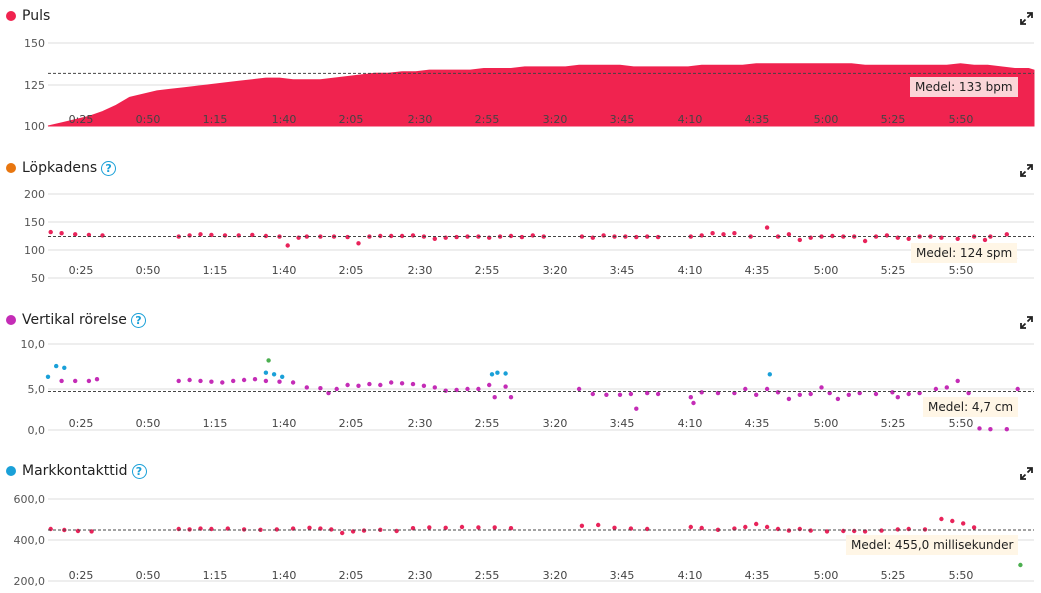  Describe the element at coordinates (420, 575) in the screenshot. I see `x-tick-label: 2:30` at that location.